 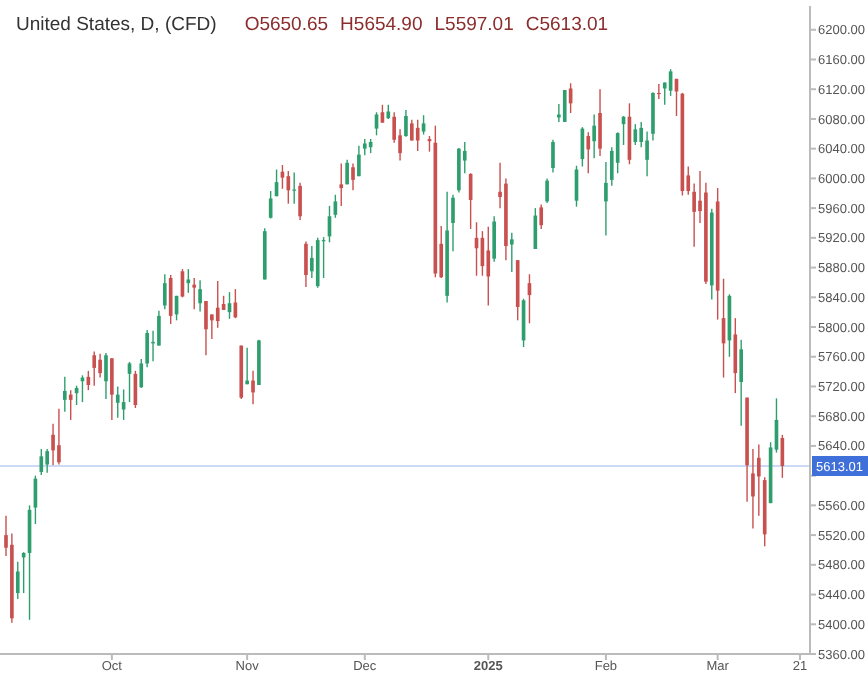 What do you see at coordinates (567, 25) in the screenshot?
I see `annotation: C5613.01` at bounding box center [567, 25].